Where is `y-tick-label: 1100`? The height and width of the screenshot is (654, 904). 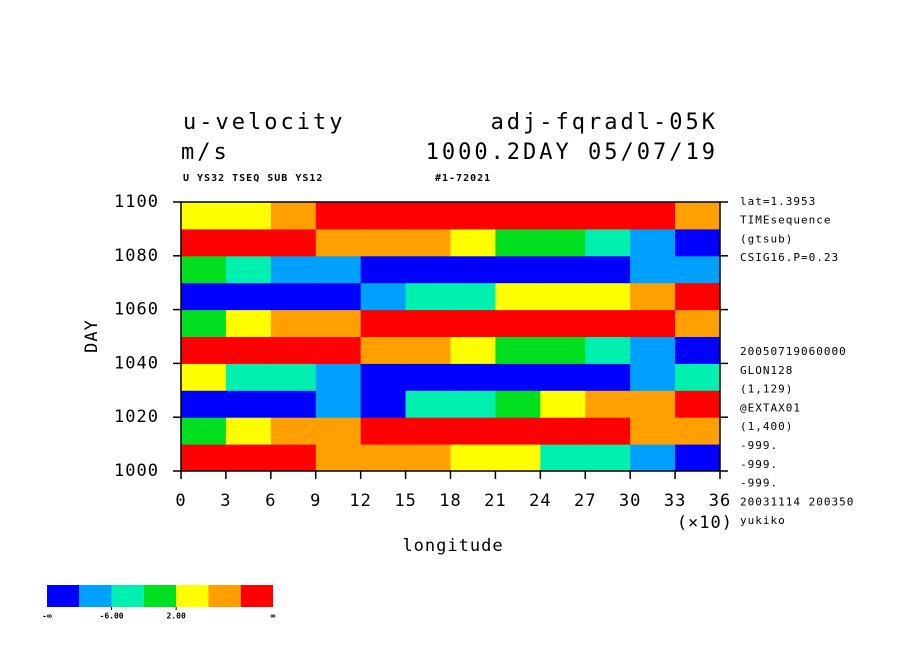 y-tick-label: 1100 is located at coordinates (136, 202).